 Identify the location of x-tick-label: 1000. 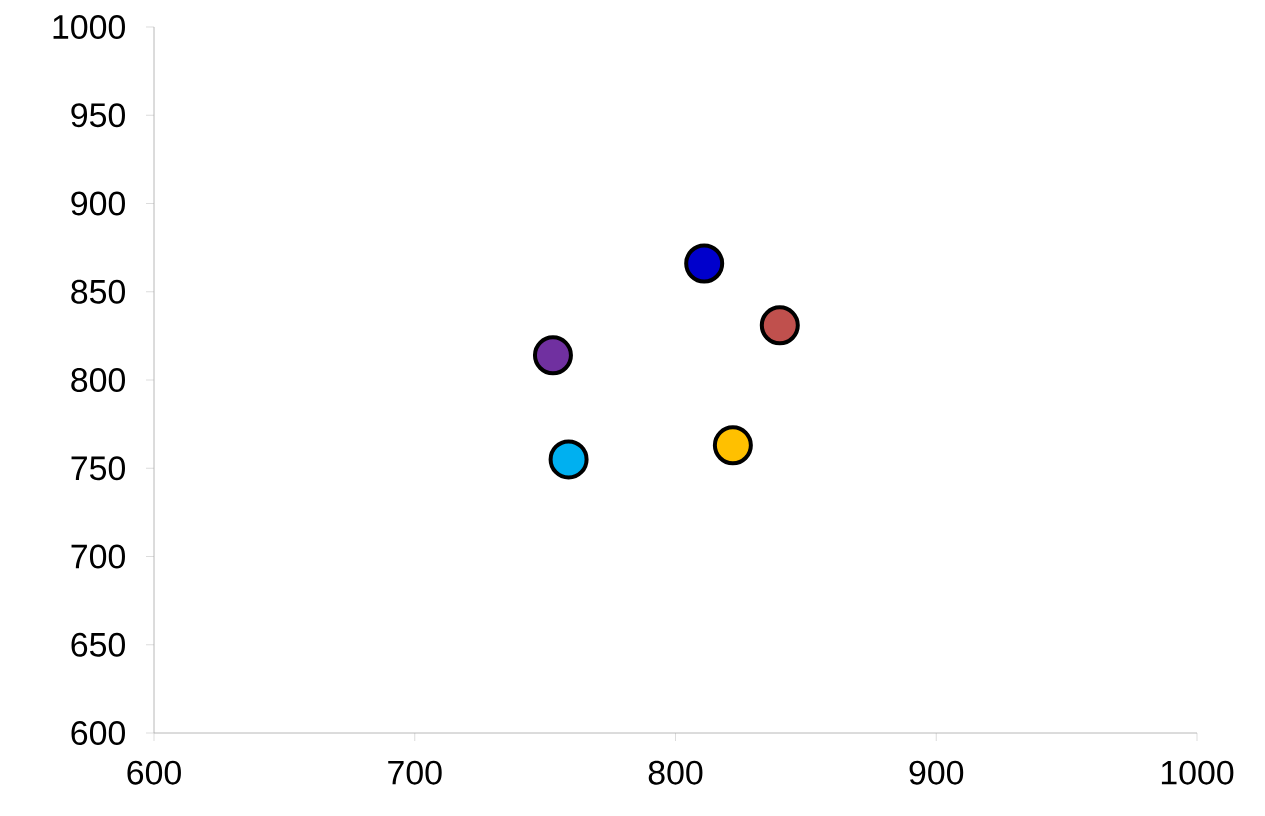
(1197, 772).